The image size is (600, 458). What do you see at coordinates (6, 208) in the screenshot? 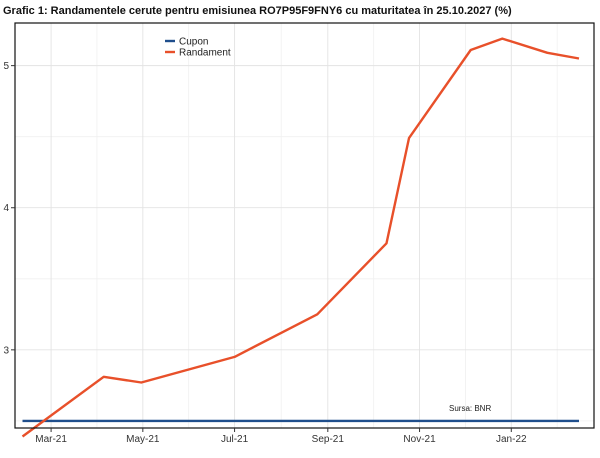
I see `y-tick-label: 4` at bounding box center [6, 208].